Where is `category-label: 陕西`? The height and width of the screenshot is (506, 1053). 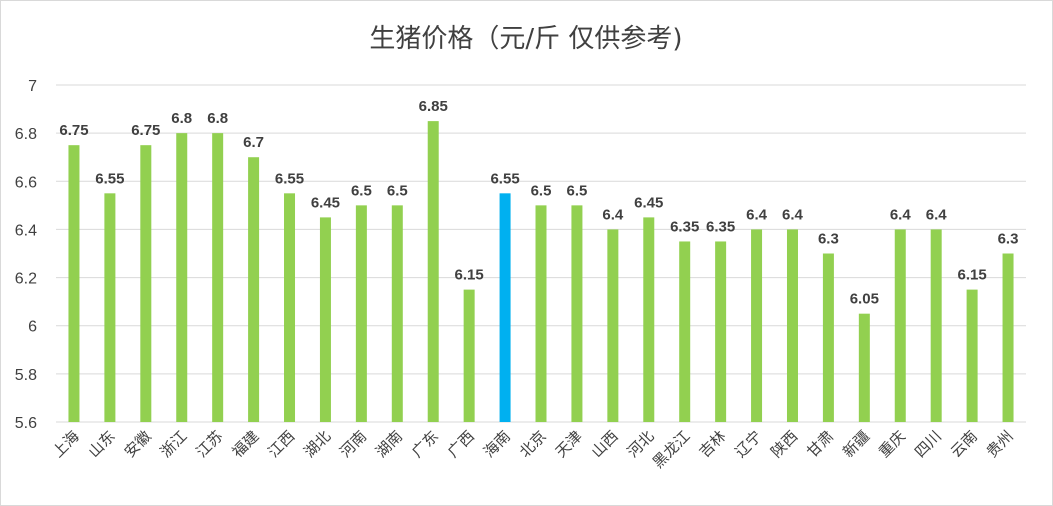 category-label: 陕西 is located at coordinates (784, 444).